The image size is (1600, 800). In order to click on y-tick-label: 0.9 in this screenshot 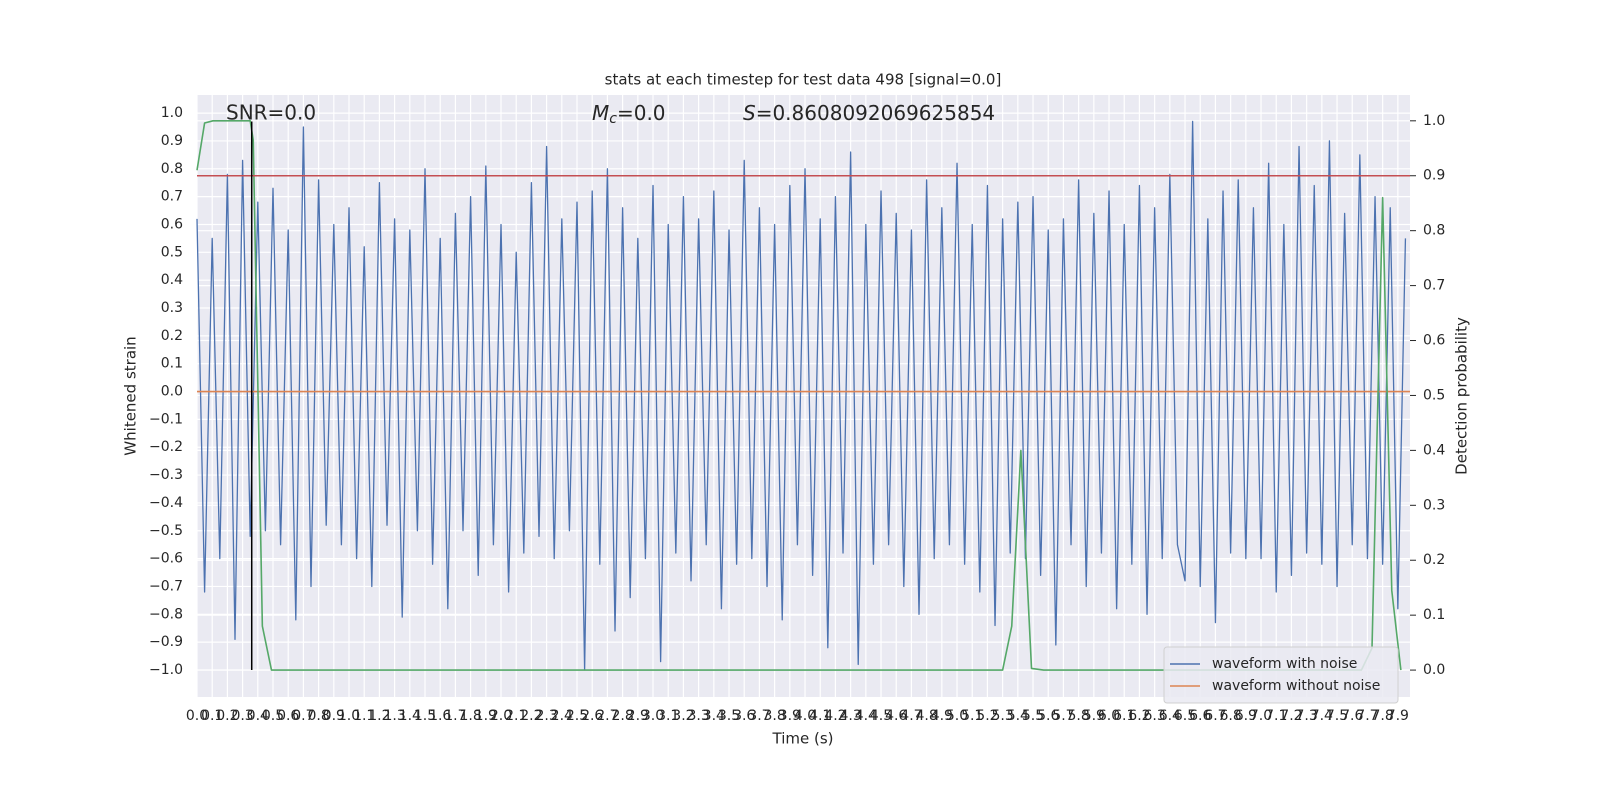, I will do `click(172, 141)`.